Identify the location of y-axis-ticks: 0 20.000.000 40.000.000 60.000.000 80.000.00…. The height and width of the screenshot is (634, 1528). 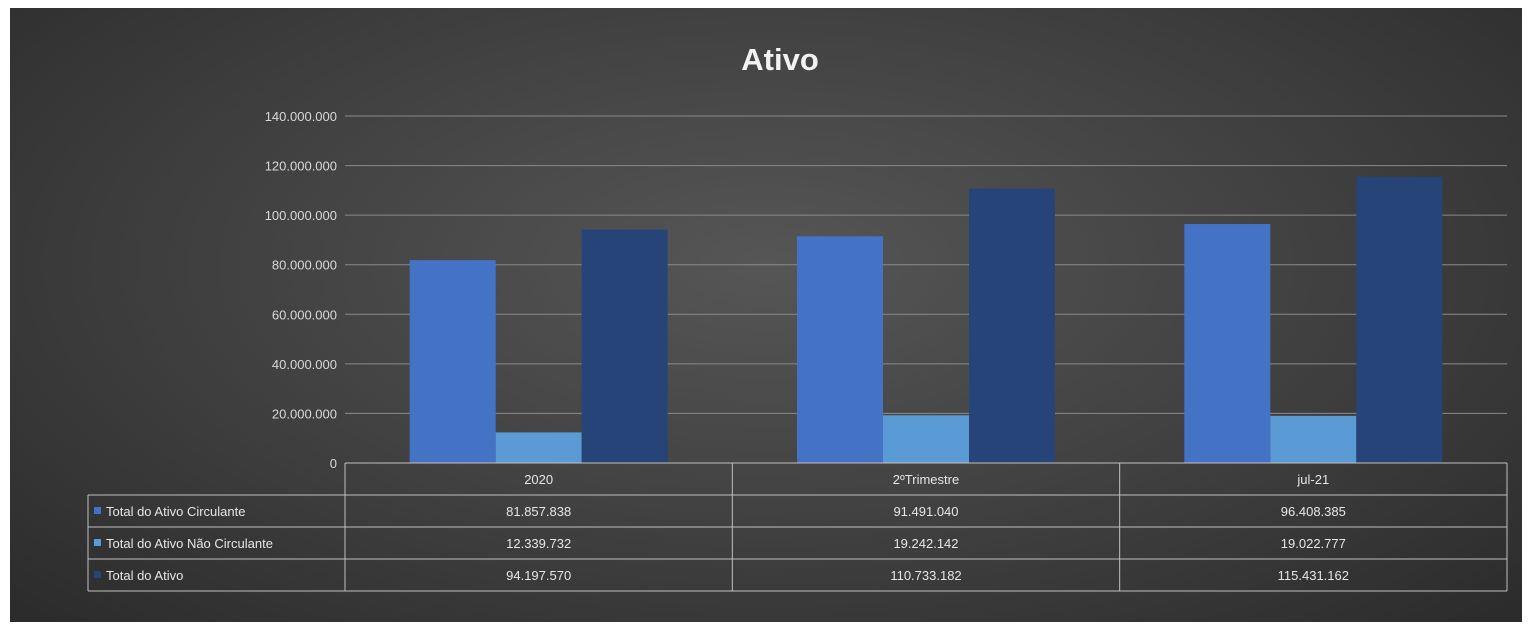
(301, 290).